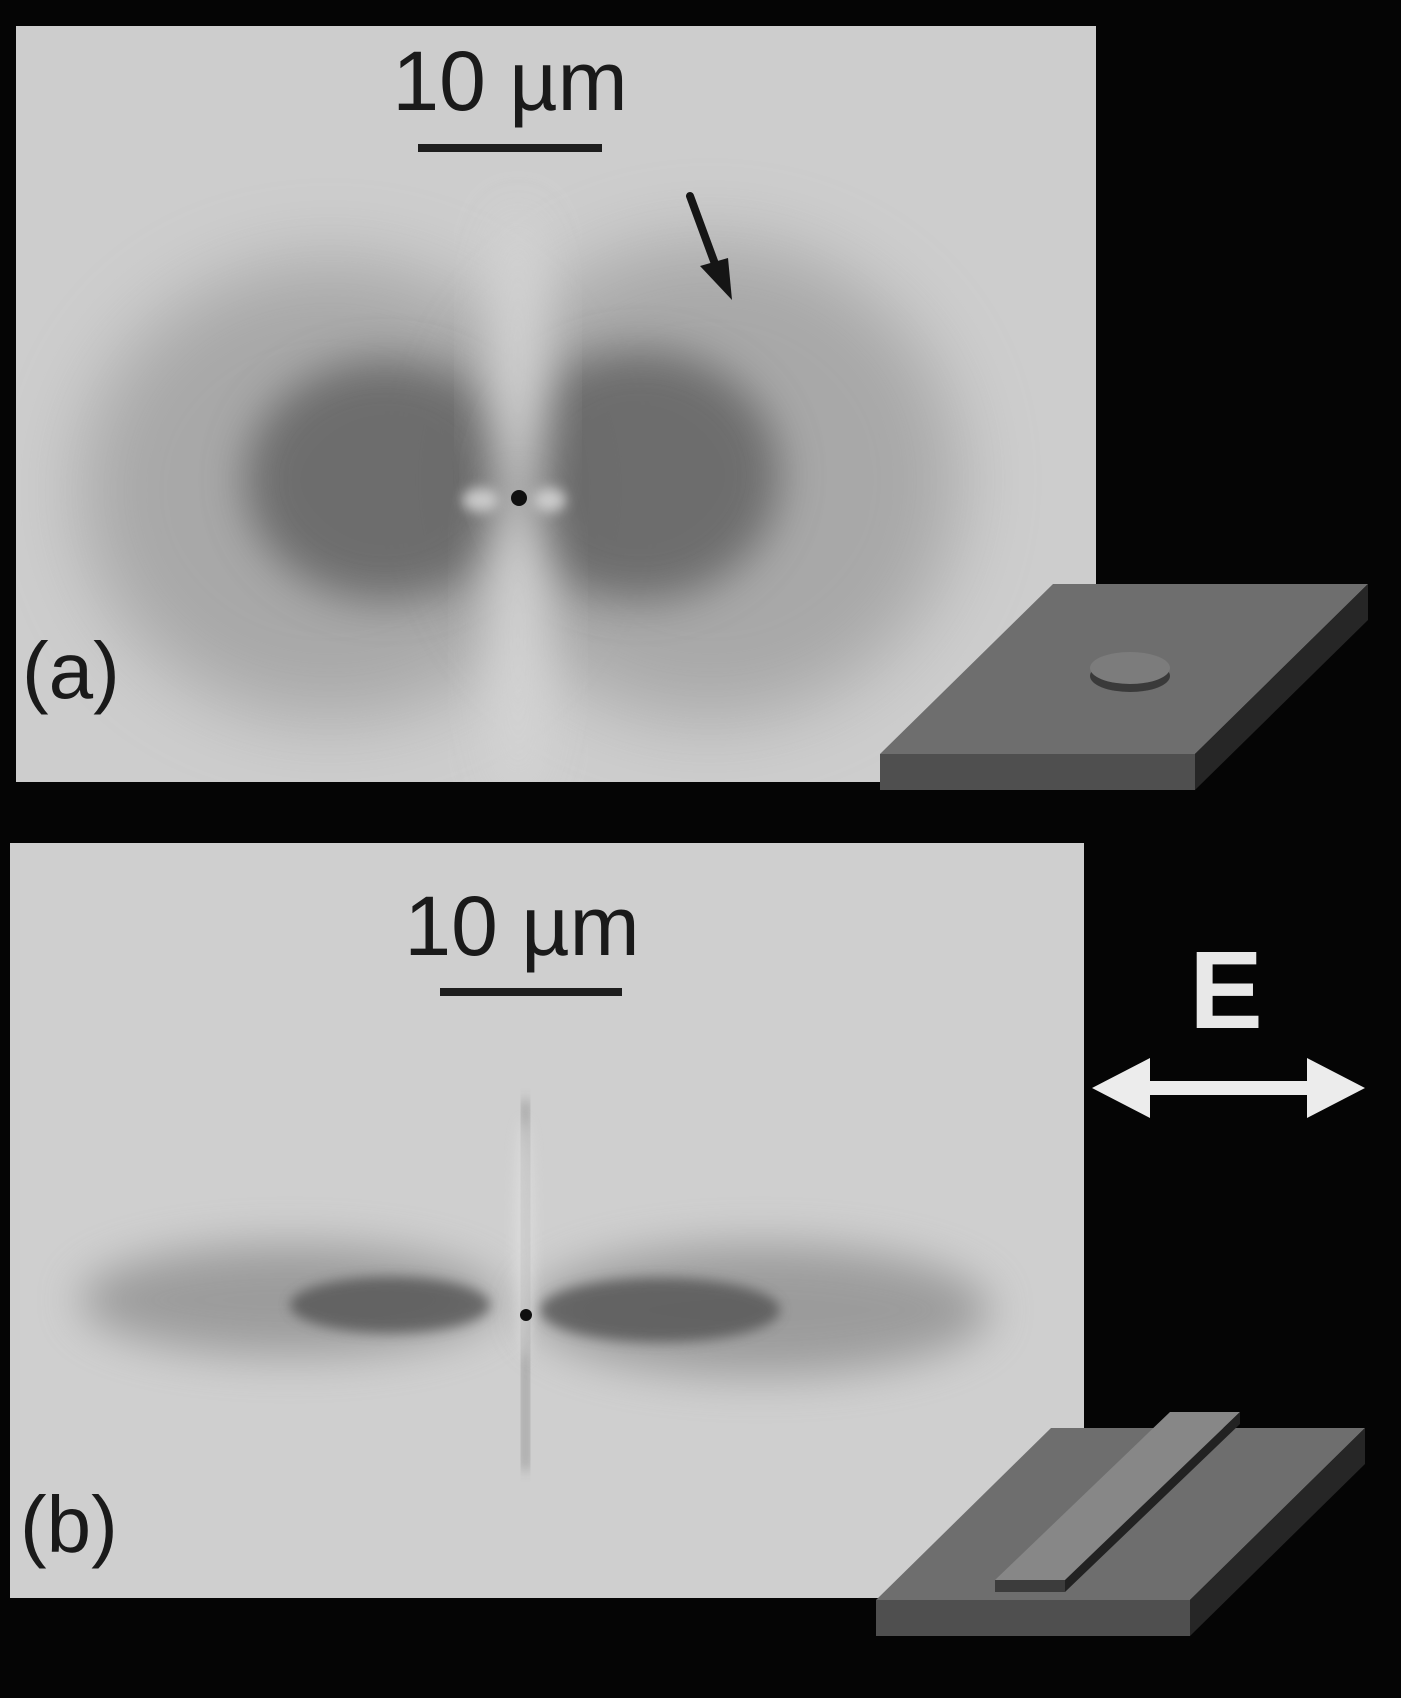 The height and width of the screenshot is (1698, 1401). What do you see at coordinates (509, 81) in the screenshot?
I see `panel-a-scale-bar-label: 10 µm` at bounding box center [509, 81].